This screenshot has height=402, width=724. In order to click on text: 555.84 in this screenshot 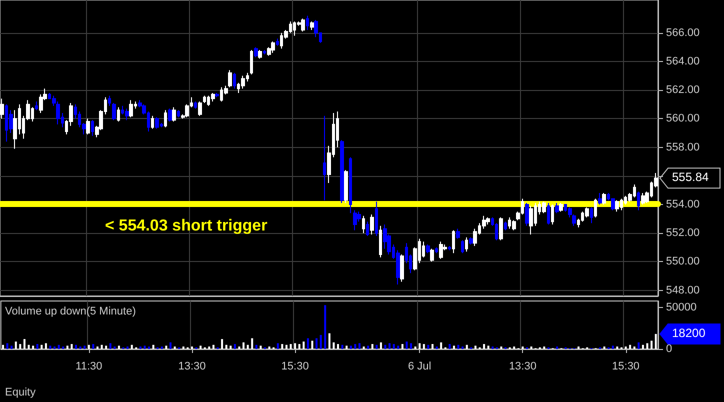, I will do `click(691, 177)`.